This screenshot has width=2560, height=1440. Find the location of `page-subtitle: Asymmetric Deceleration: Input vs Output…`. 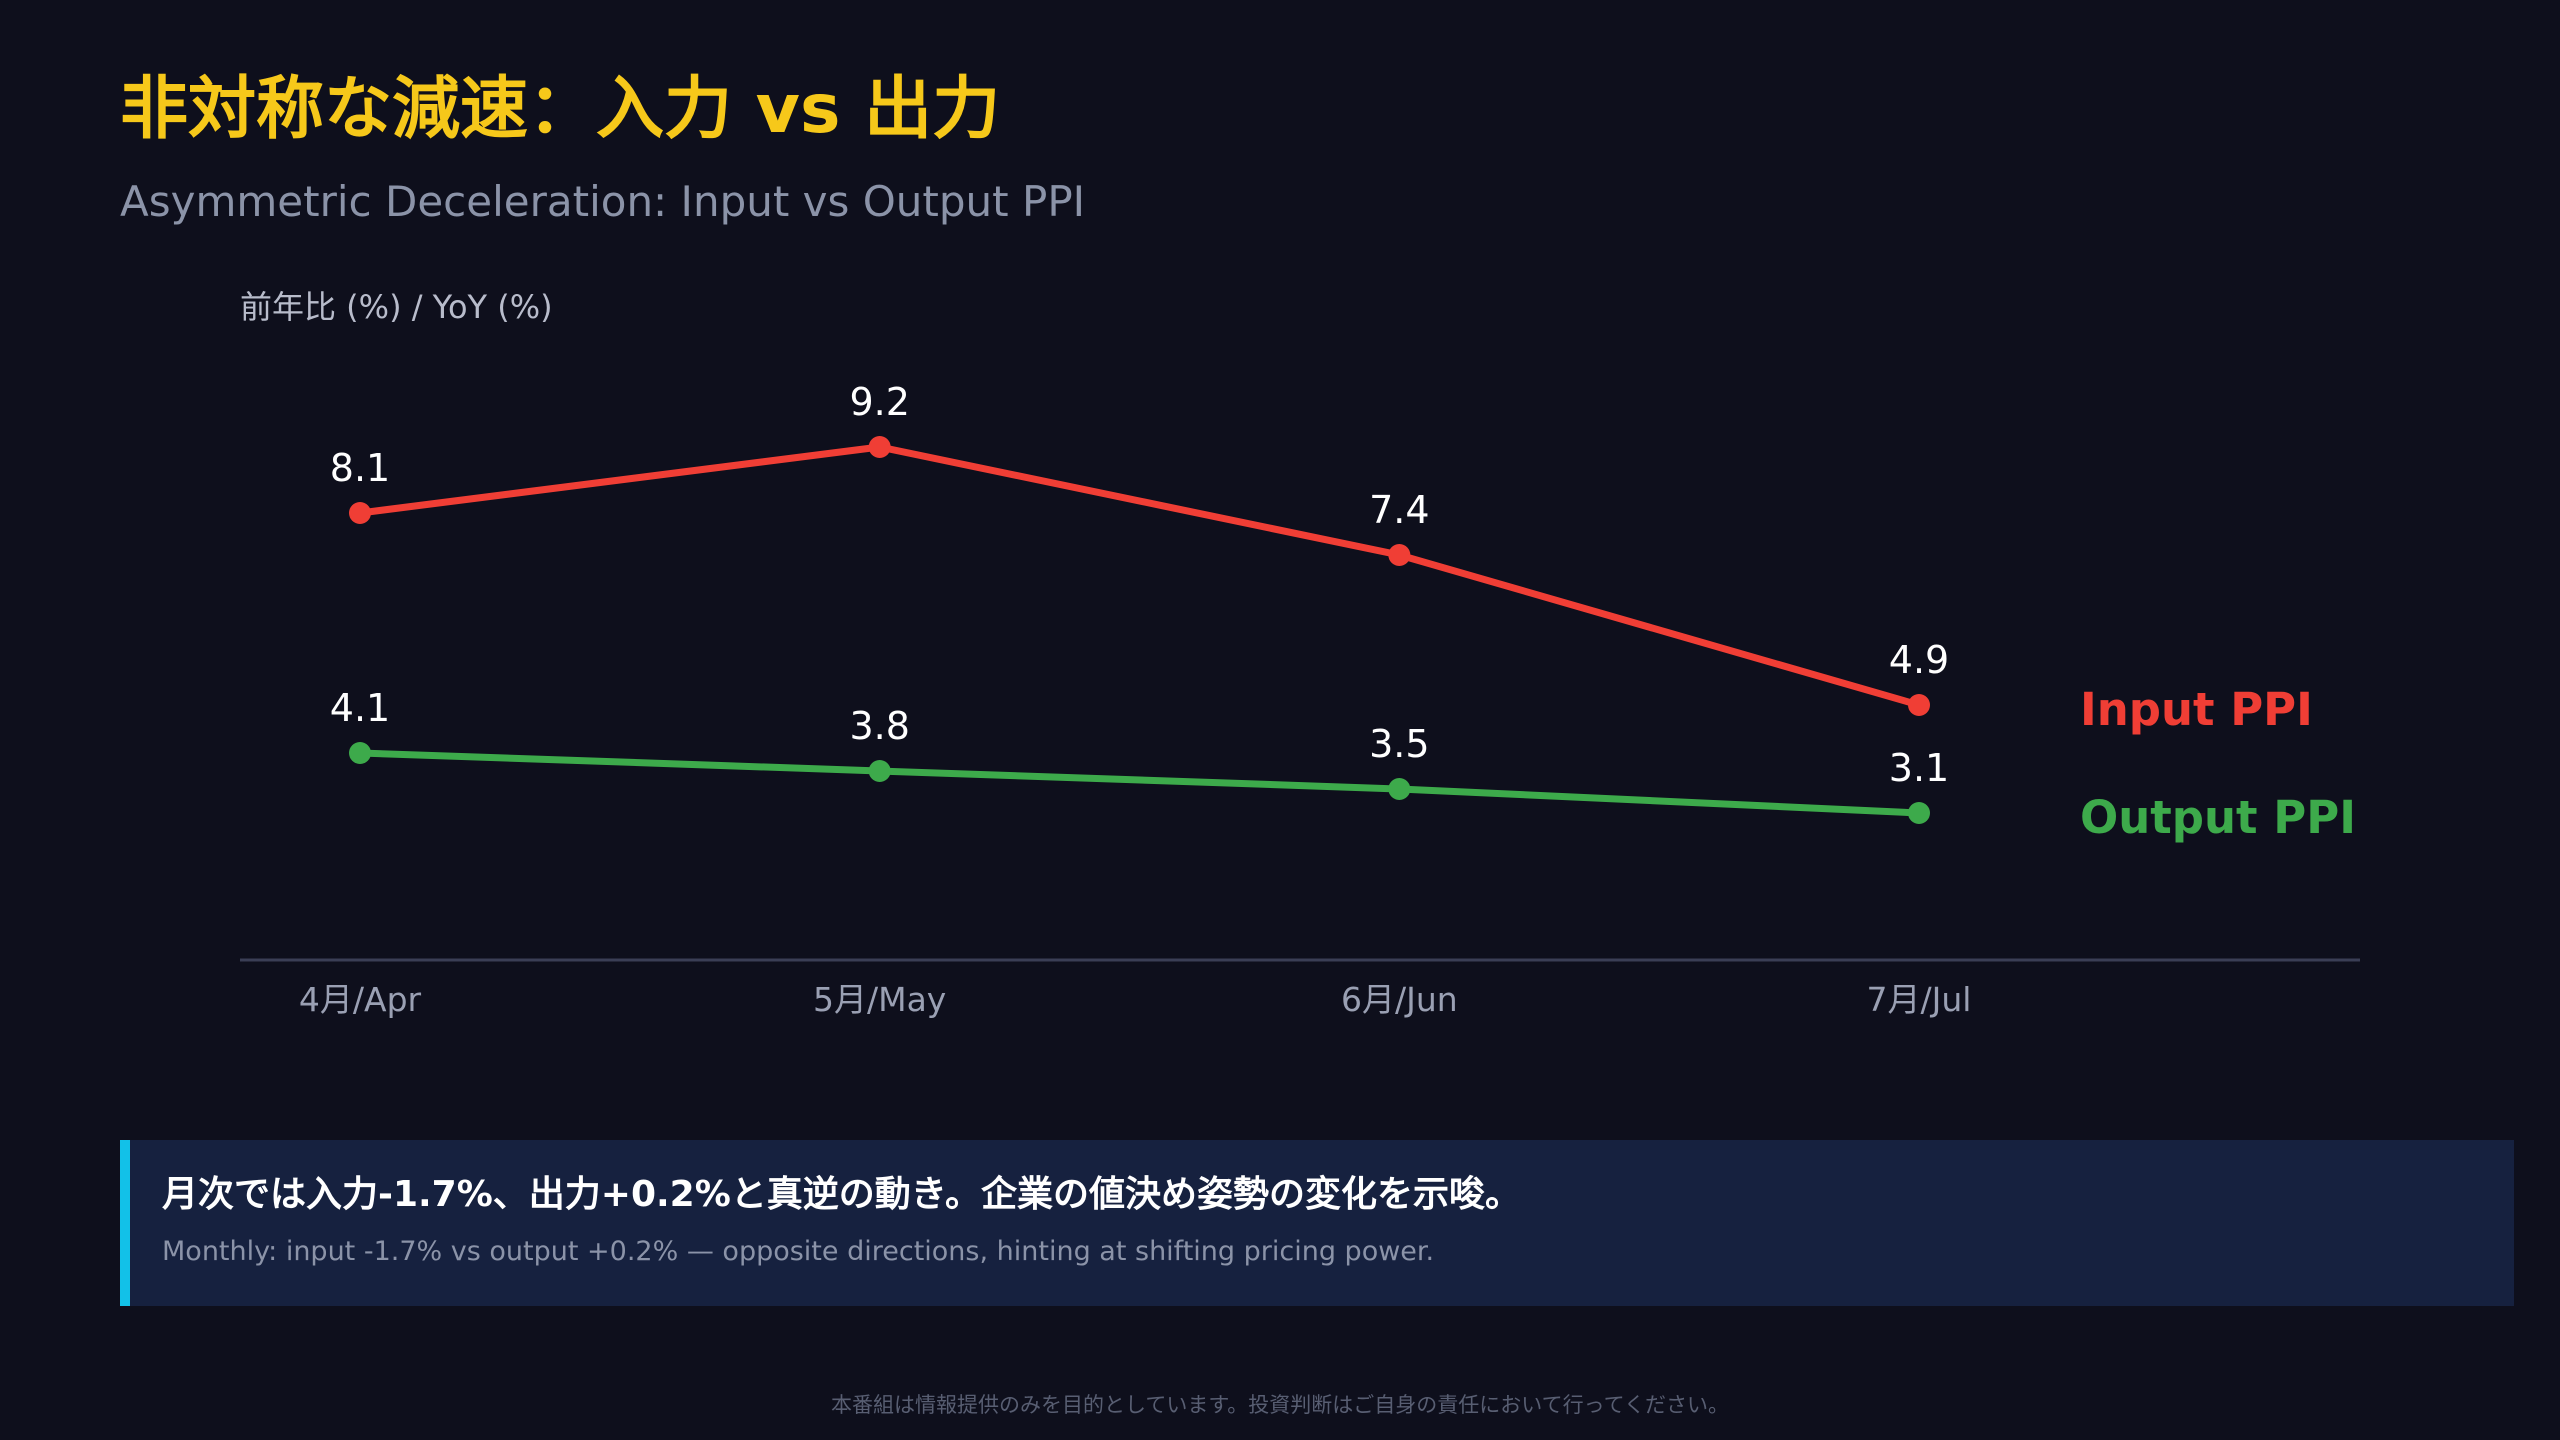

page-subtitle: Asymmetric Deceleration: Input vs Output… is located at coordinates (603, 201).